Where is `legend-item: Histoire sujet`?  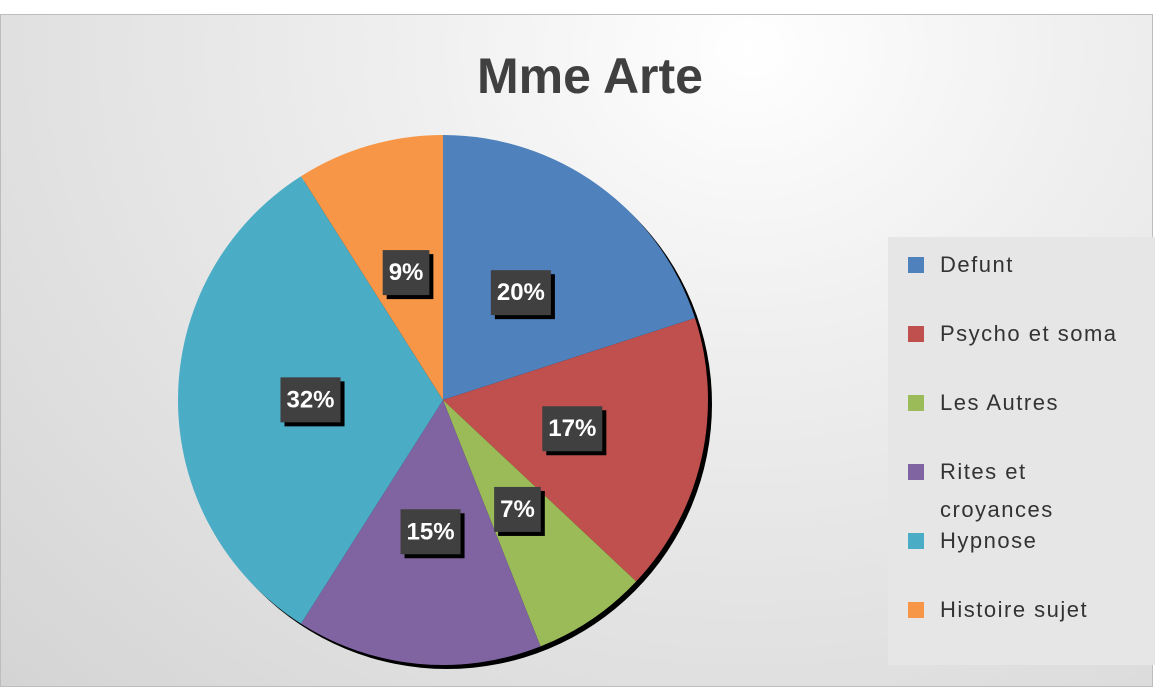 legend-item: Histoire sujet is located at coordinates (998, 610).